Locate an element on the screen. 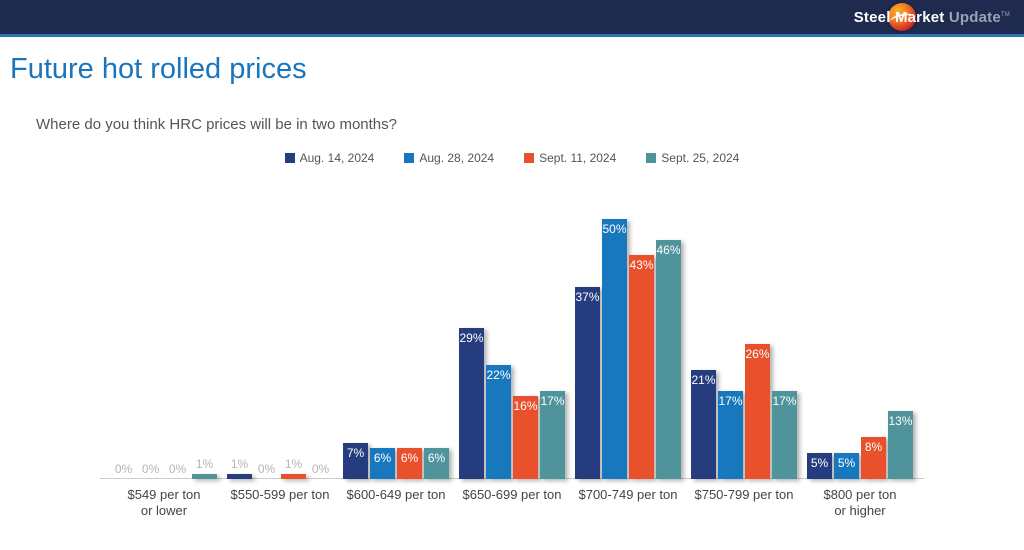 Image resolution: width=1024 pixels, height=550 pixels. bar-value-label: 8% is located at coordinates (873, 447).